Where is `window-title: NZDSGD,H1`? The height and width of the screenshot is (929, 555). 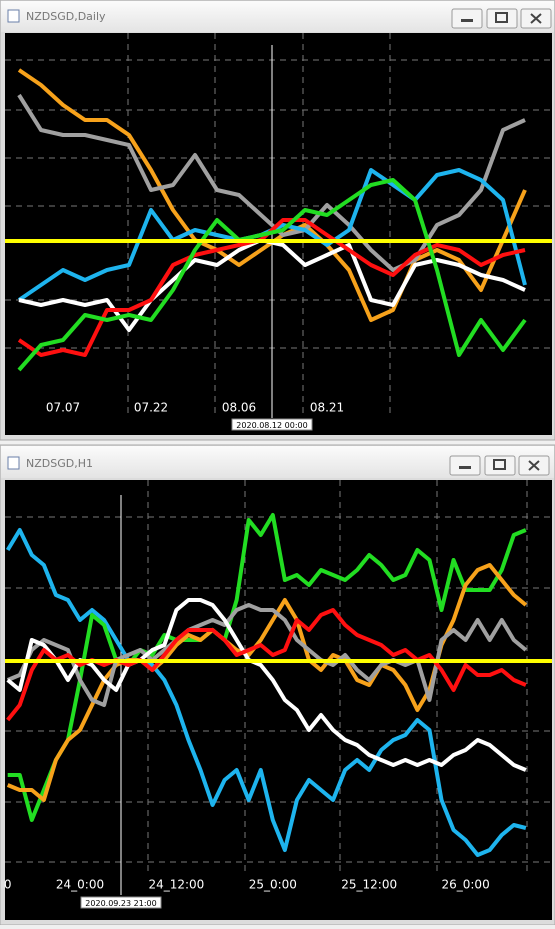
window-title: NZDSGD,H1 is located at coordinates (59, 463).